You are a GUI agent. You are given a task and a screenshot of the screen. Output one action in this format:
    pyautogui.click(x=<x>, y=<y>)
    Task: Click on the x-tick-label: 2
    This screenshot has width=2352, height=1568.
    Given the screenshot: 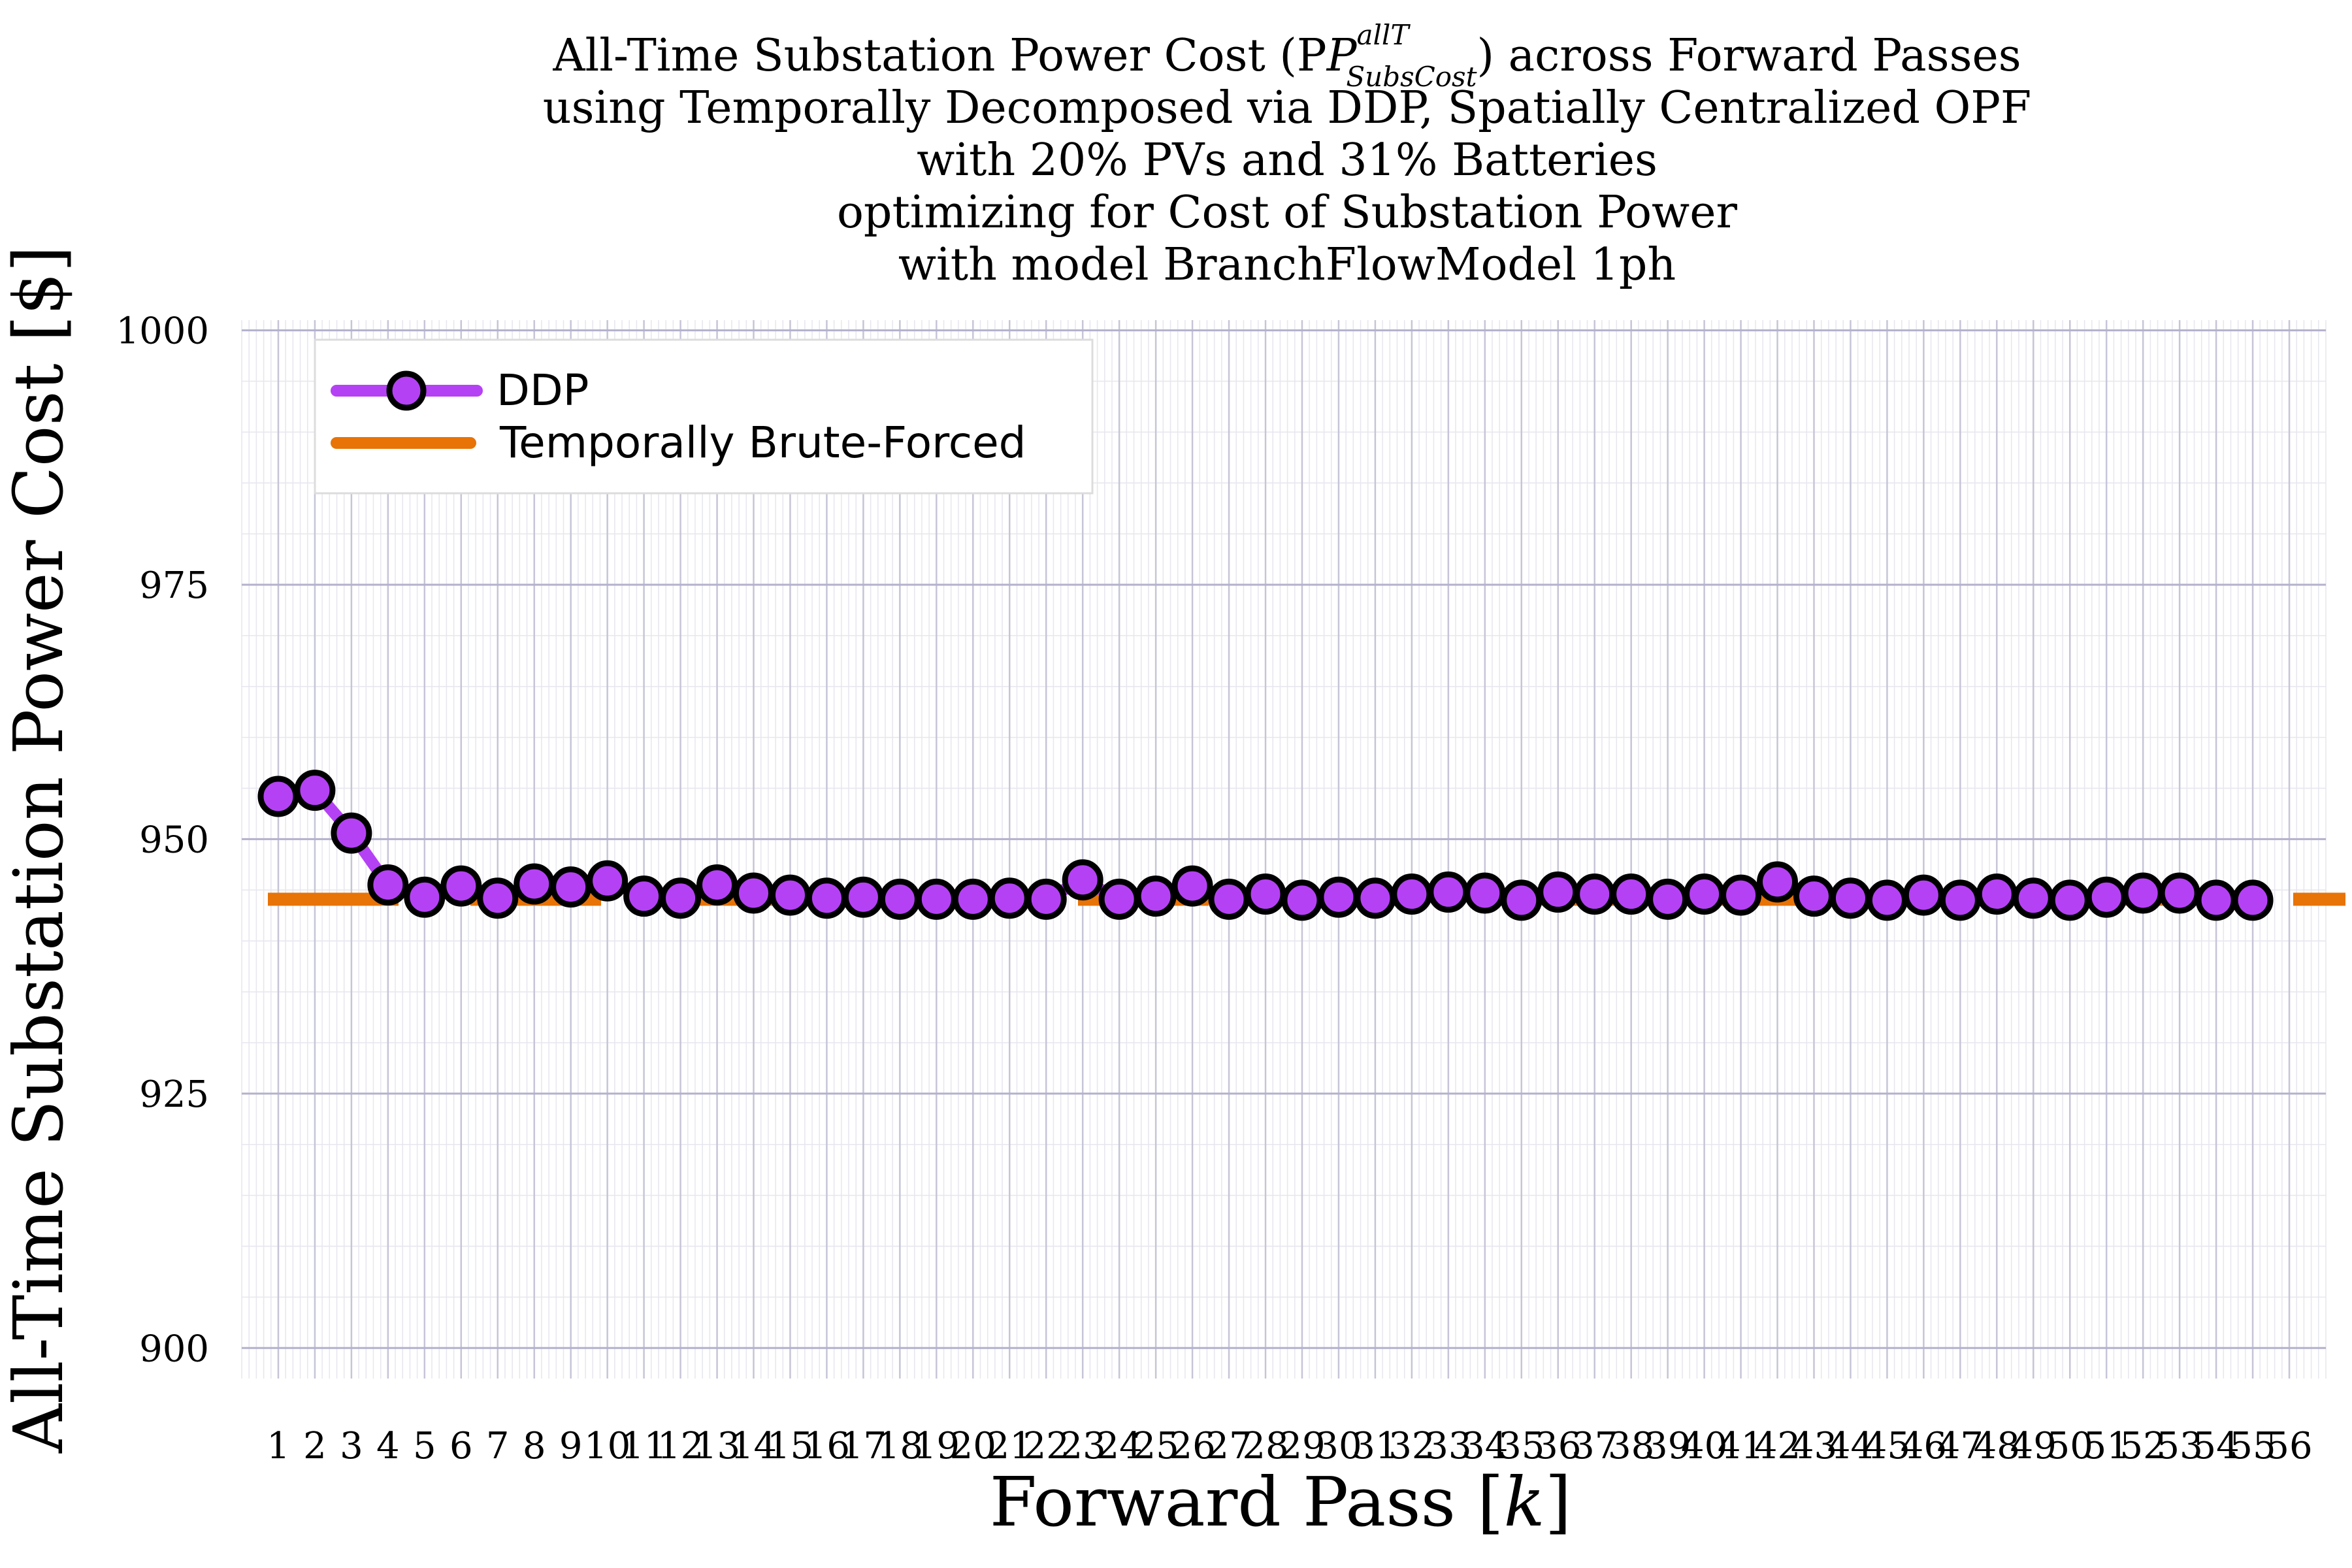 What is the action you would take?
    pyautogui.click(x=315, y=1446)
    